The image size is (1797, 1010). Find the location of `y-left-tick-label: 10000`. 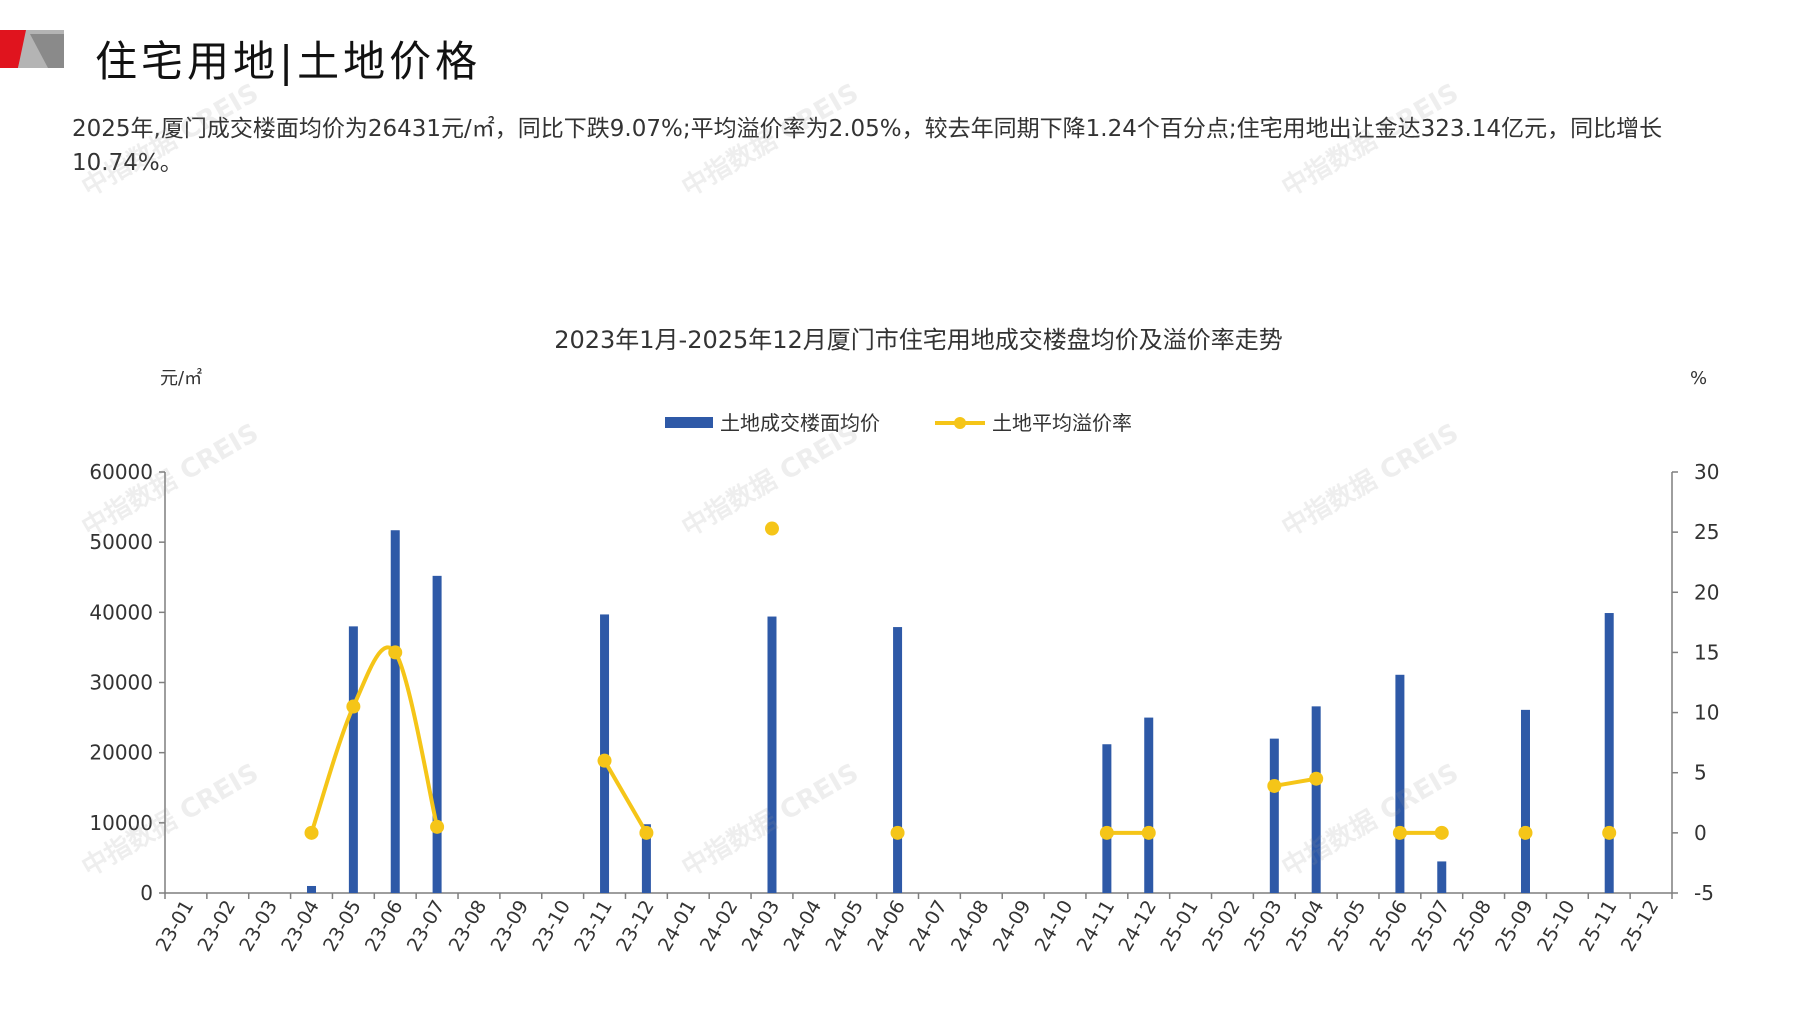

y-left-tick-label: 10000 is located at coordinates (121, 823).